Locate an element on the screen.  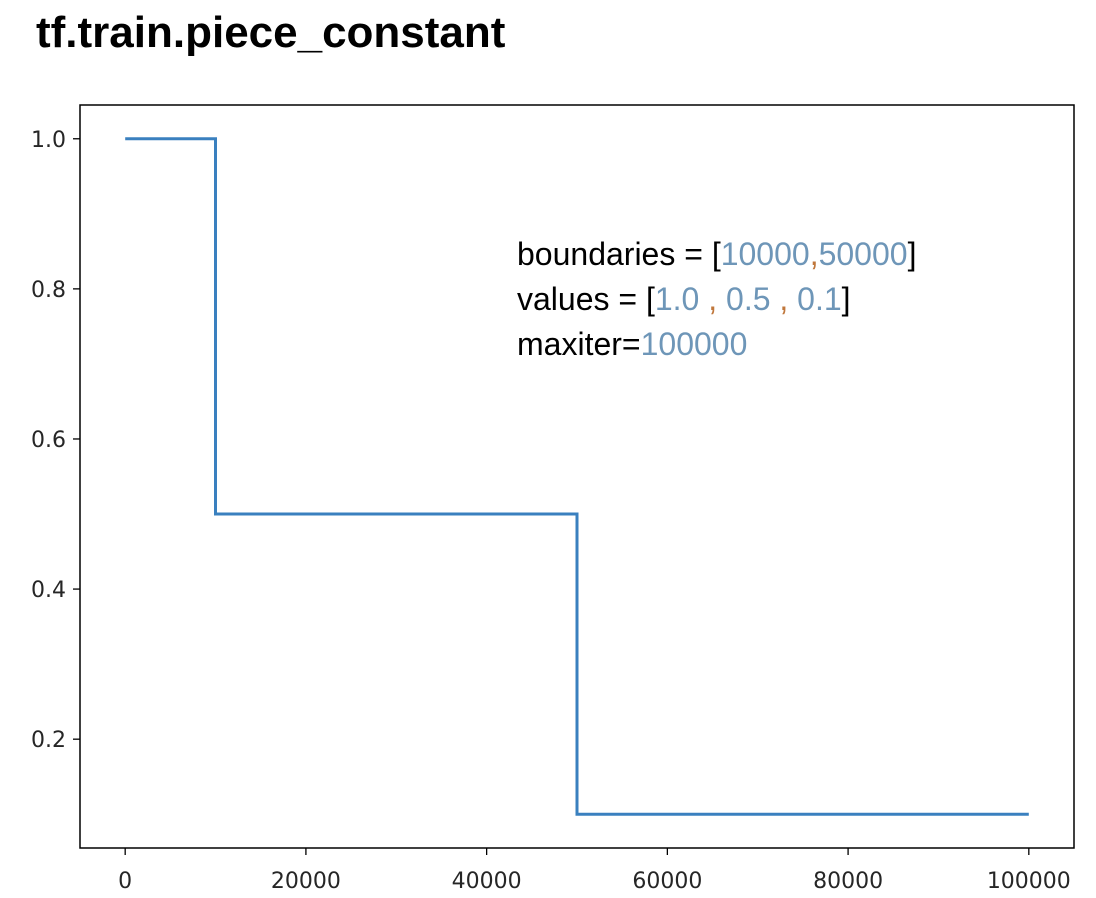
value-2: 0.5 is located at coordinates (748, 299).